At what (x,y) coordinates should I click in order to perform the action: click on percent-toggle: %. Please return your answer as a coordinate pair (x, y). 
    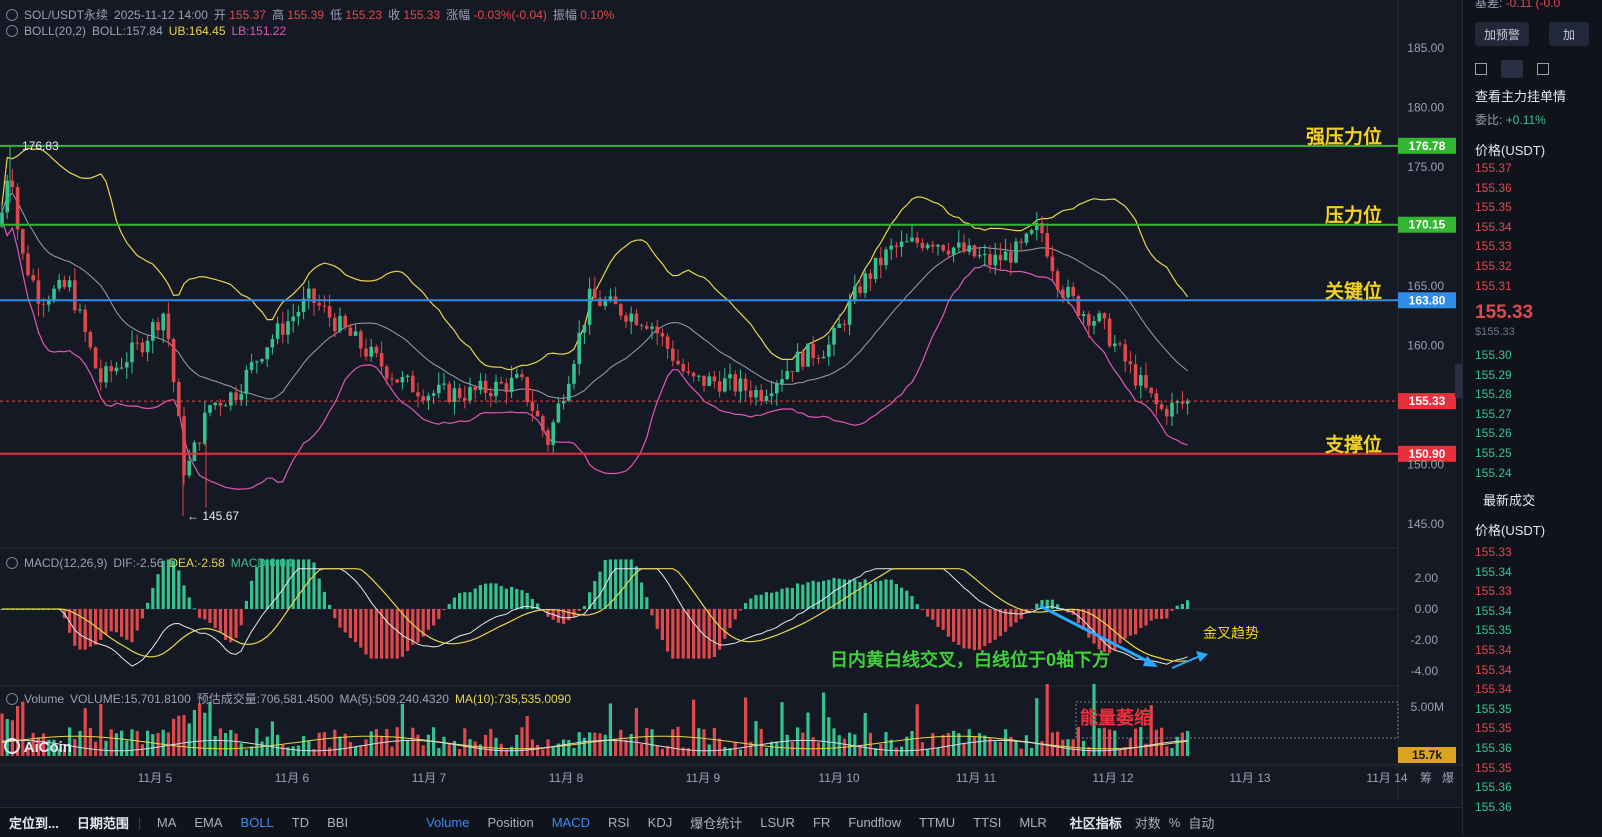
    Looking at the image, I should click on (1174, 822).